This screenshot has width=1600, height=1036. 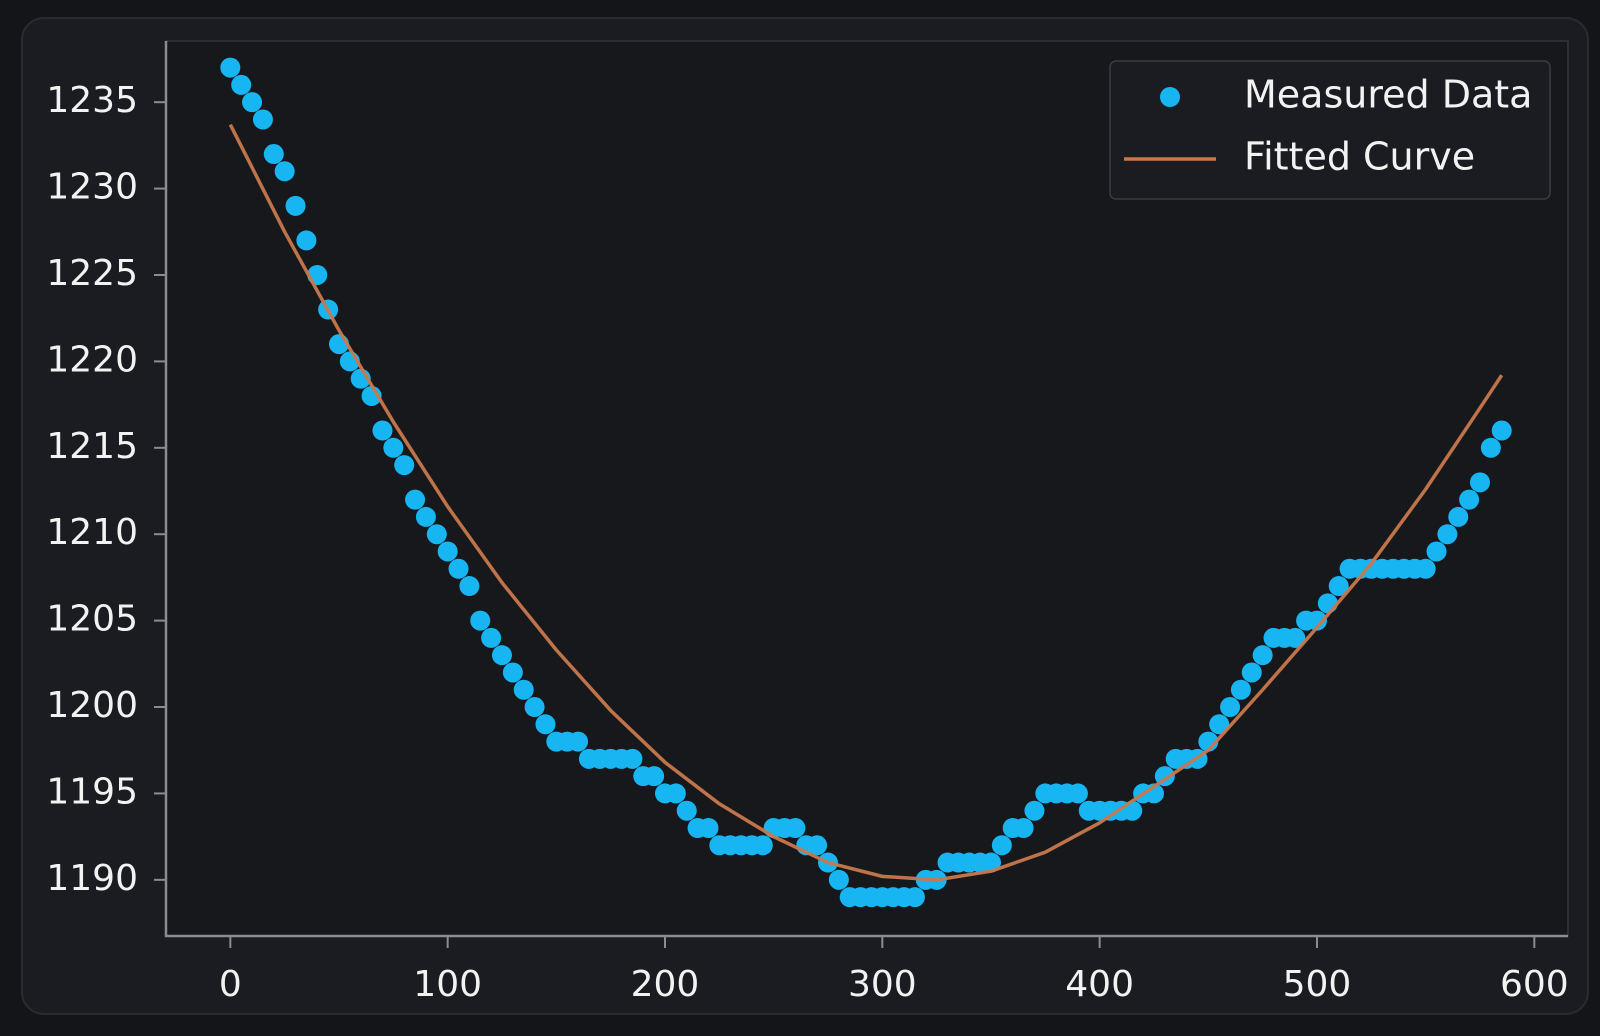 I want to click on x-tick-label: 600, so click(x=1534, y=984).